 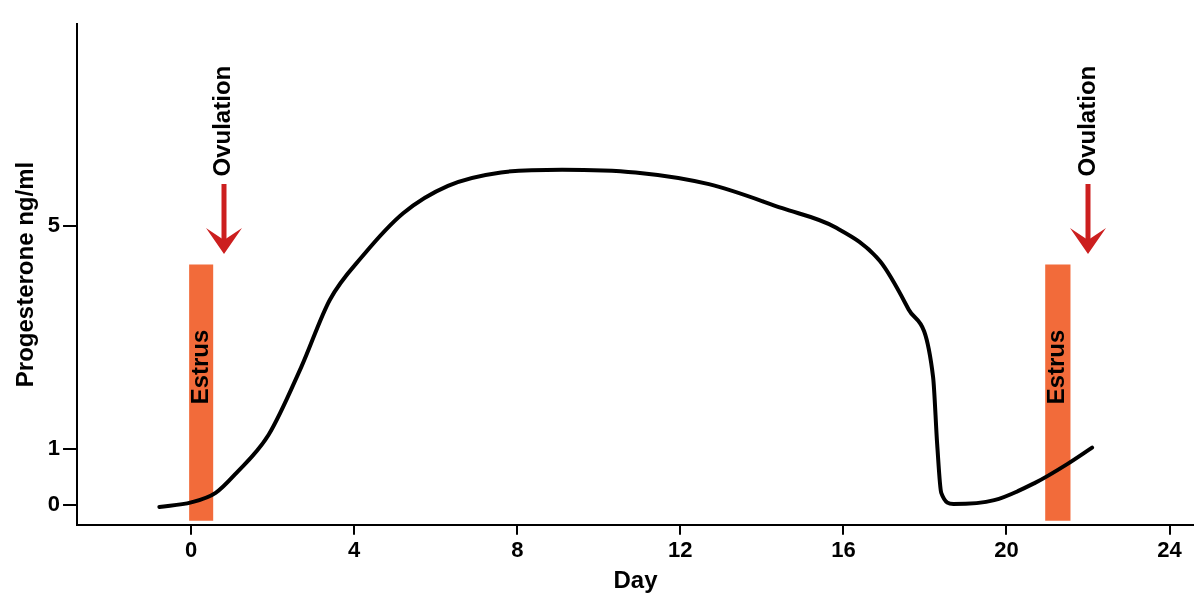 What do you see at coordinates (54, 448) in the screenshot?
I see `y-tick-label: 1` at bounding box center [54, 448].